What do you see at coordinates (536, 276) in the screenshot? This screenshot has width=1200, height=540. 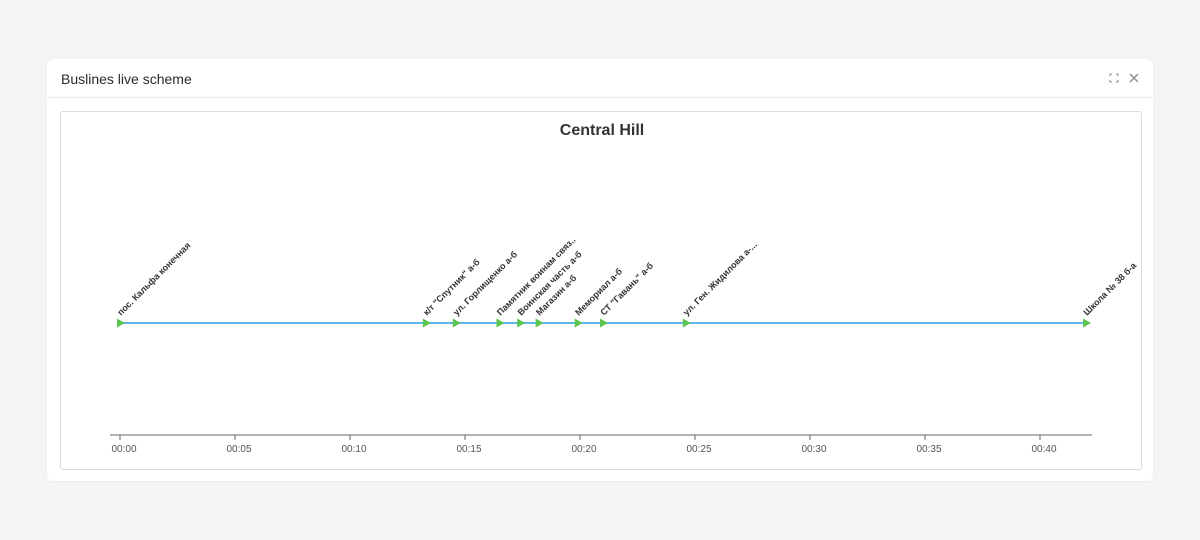 I see `stop-label: Памятник воинам связ..` at bounding box center [536, 276].